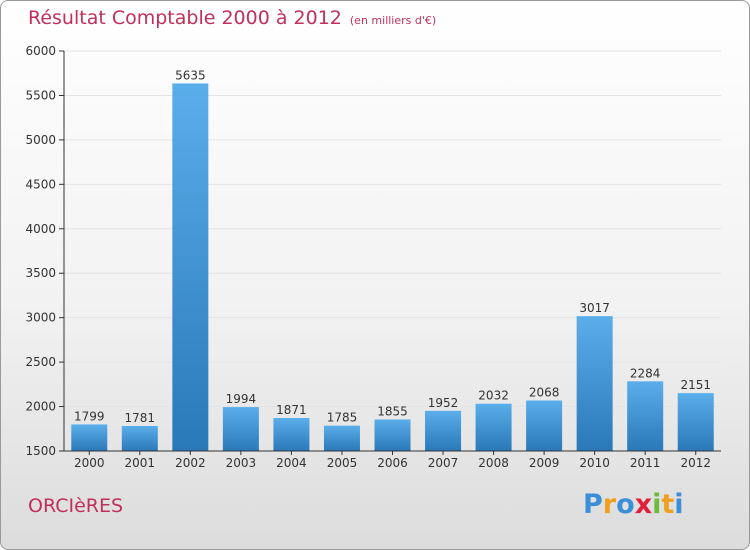 This screenshot has height=550, width=750. What do you see at coordinates (443, 403) in the screenshot?
I see `value-label-2007: 1952` at bounding box center [443, 403].